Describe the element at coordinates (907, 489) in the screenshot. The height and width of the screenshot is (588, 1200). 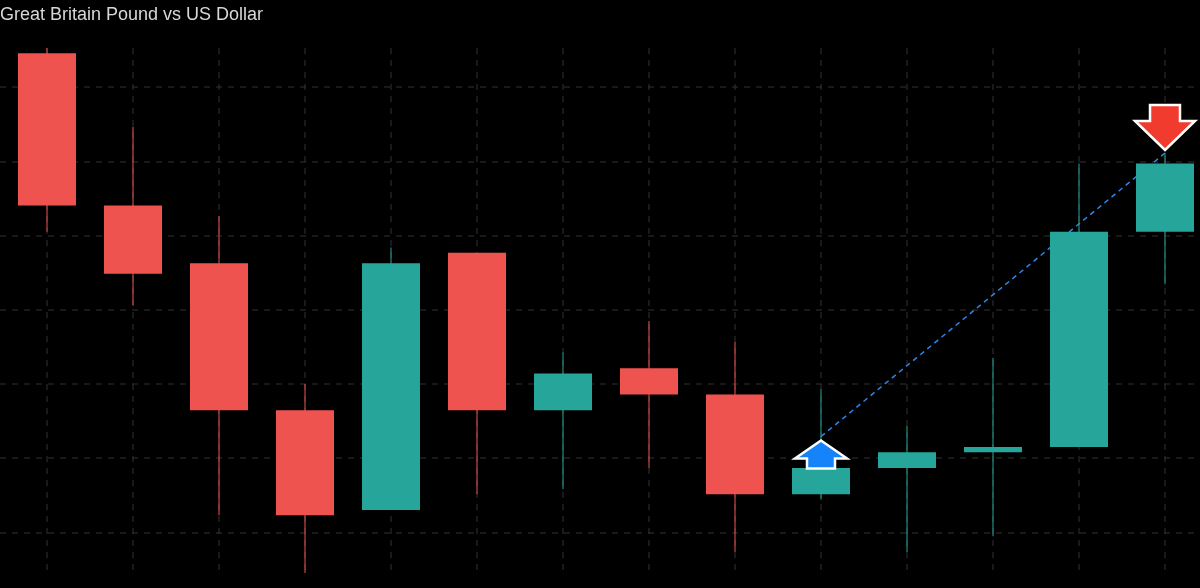
I see `candlestick` at that location.